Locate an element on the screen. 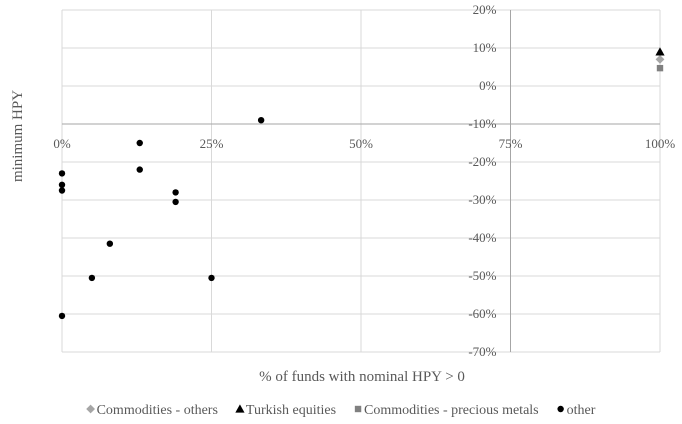  y-tick-label: -50% is located at coordinates (482, 275).